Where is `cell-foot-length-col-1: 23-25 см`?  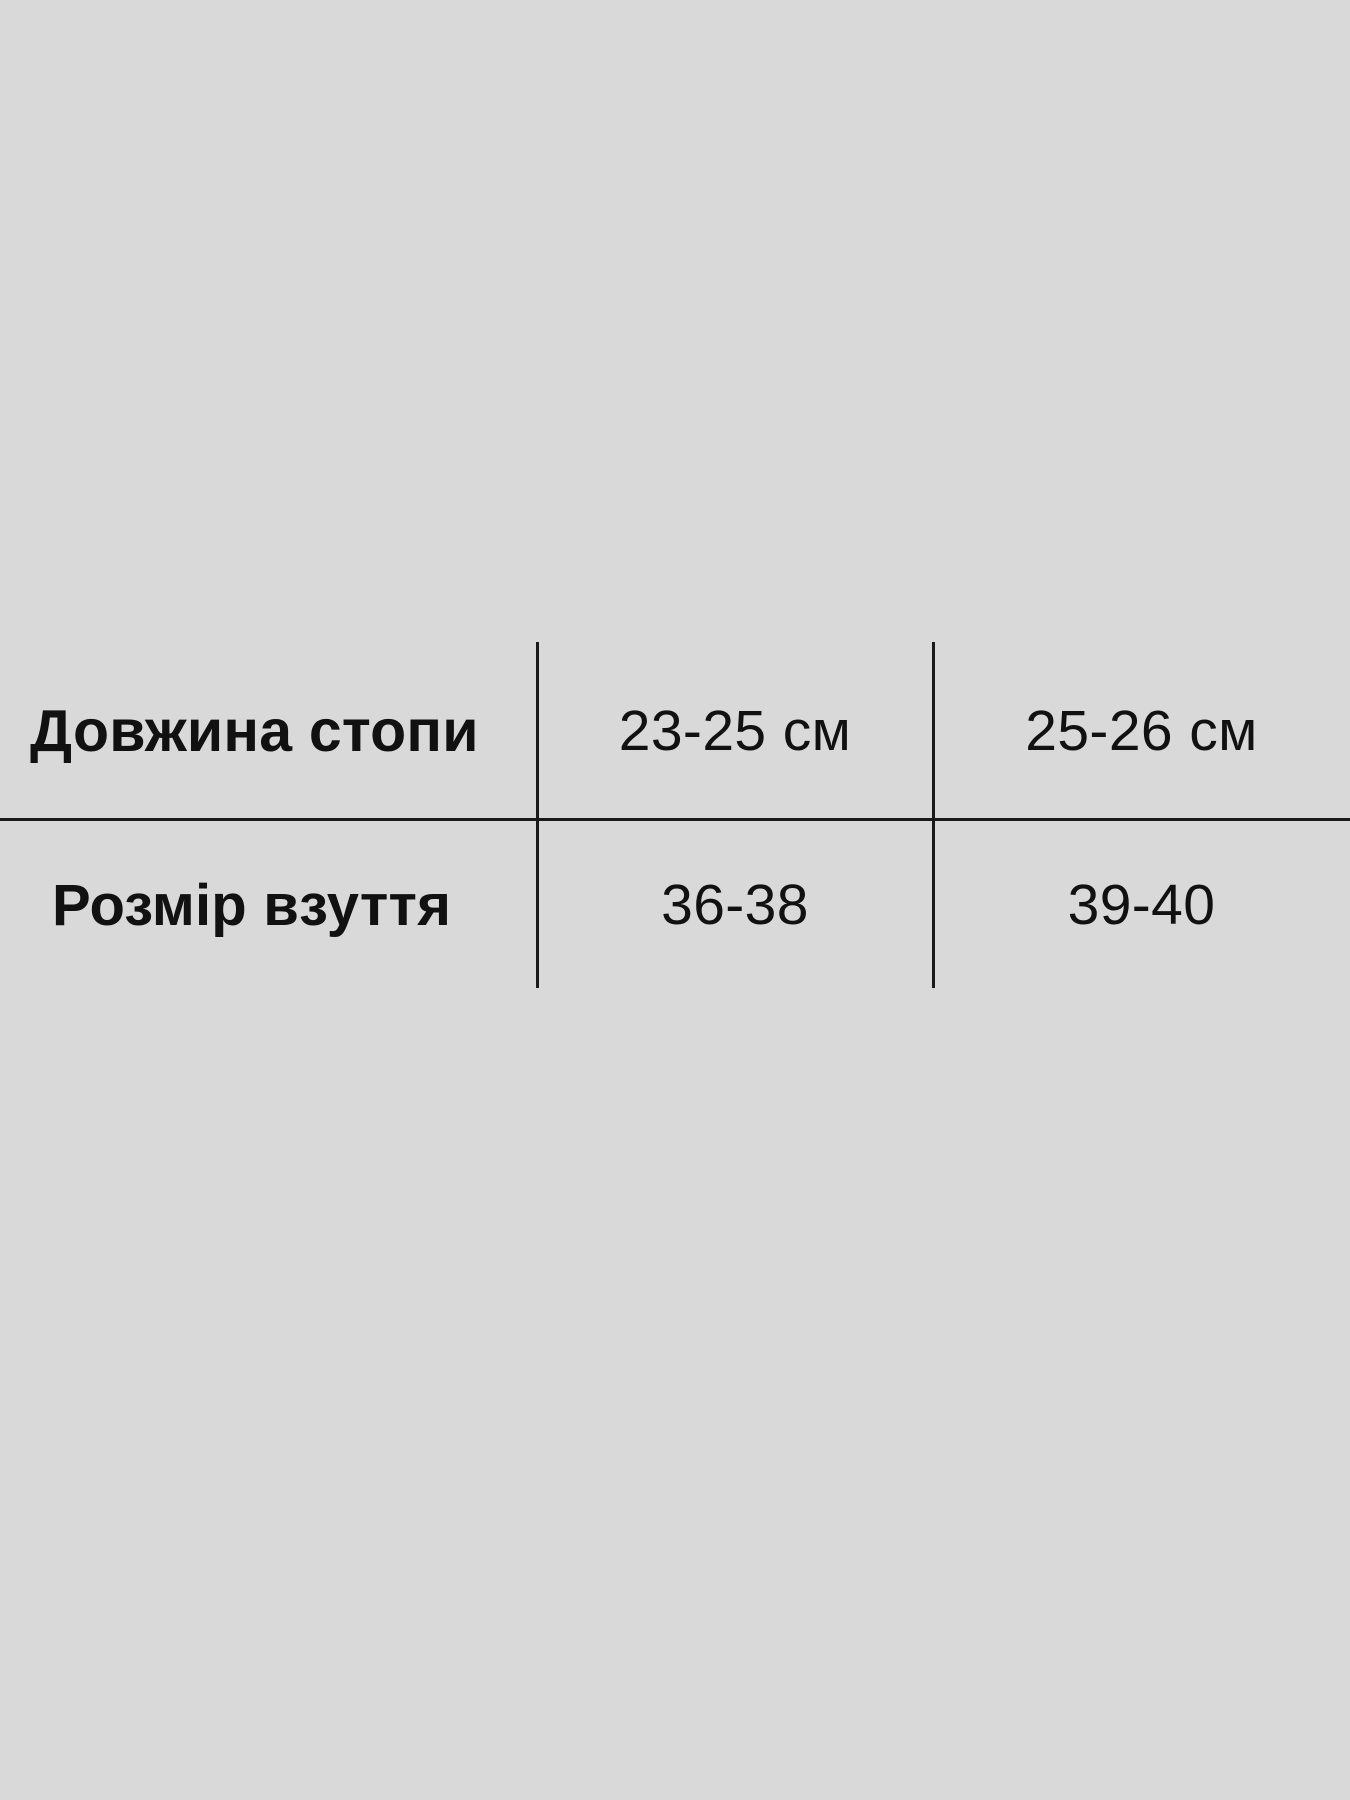
cell-foot-length-col-1: 23-25 см is located at coordinates (735, 731).